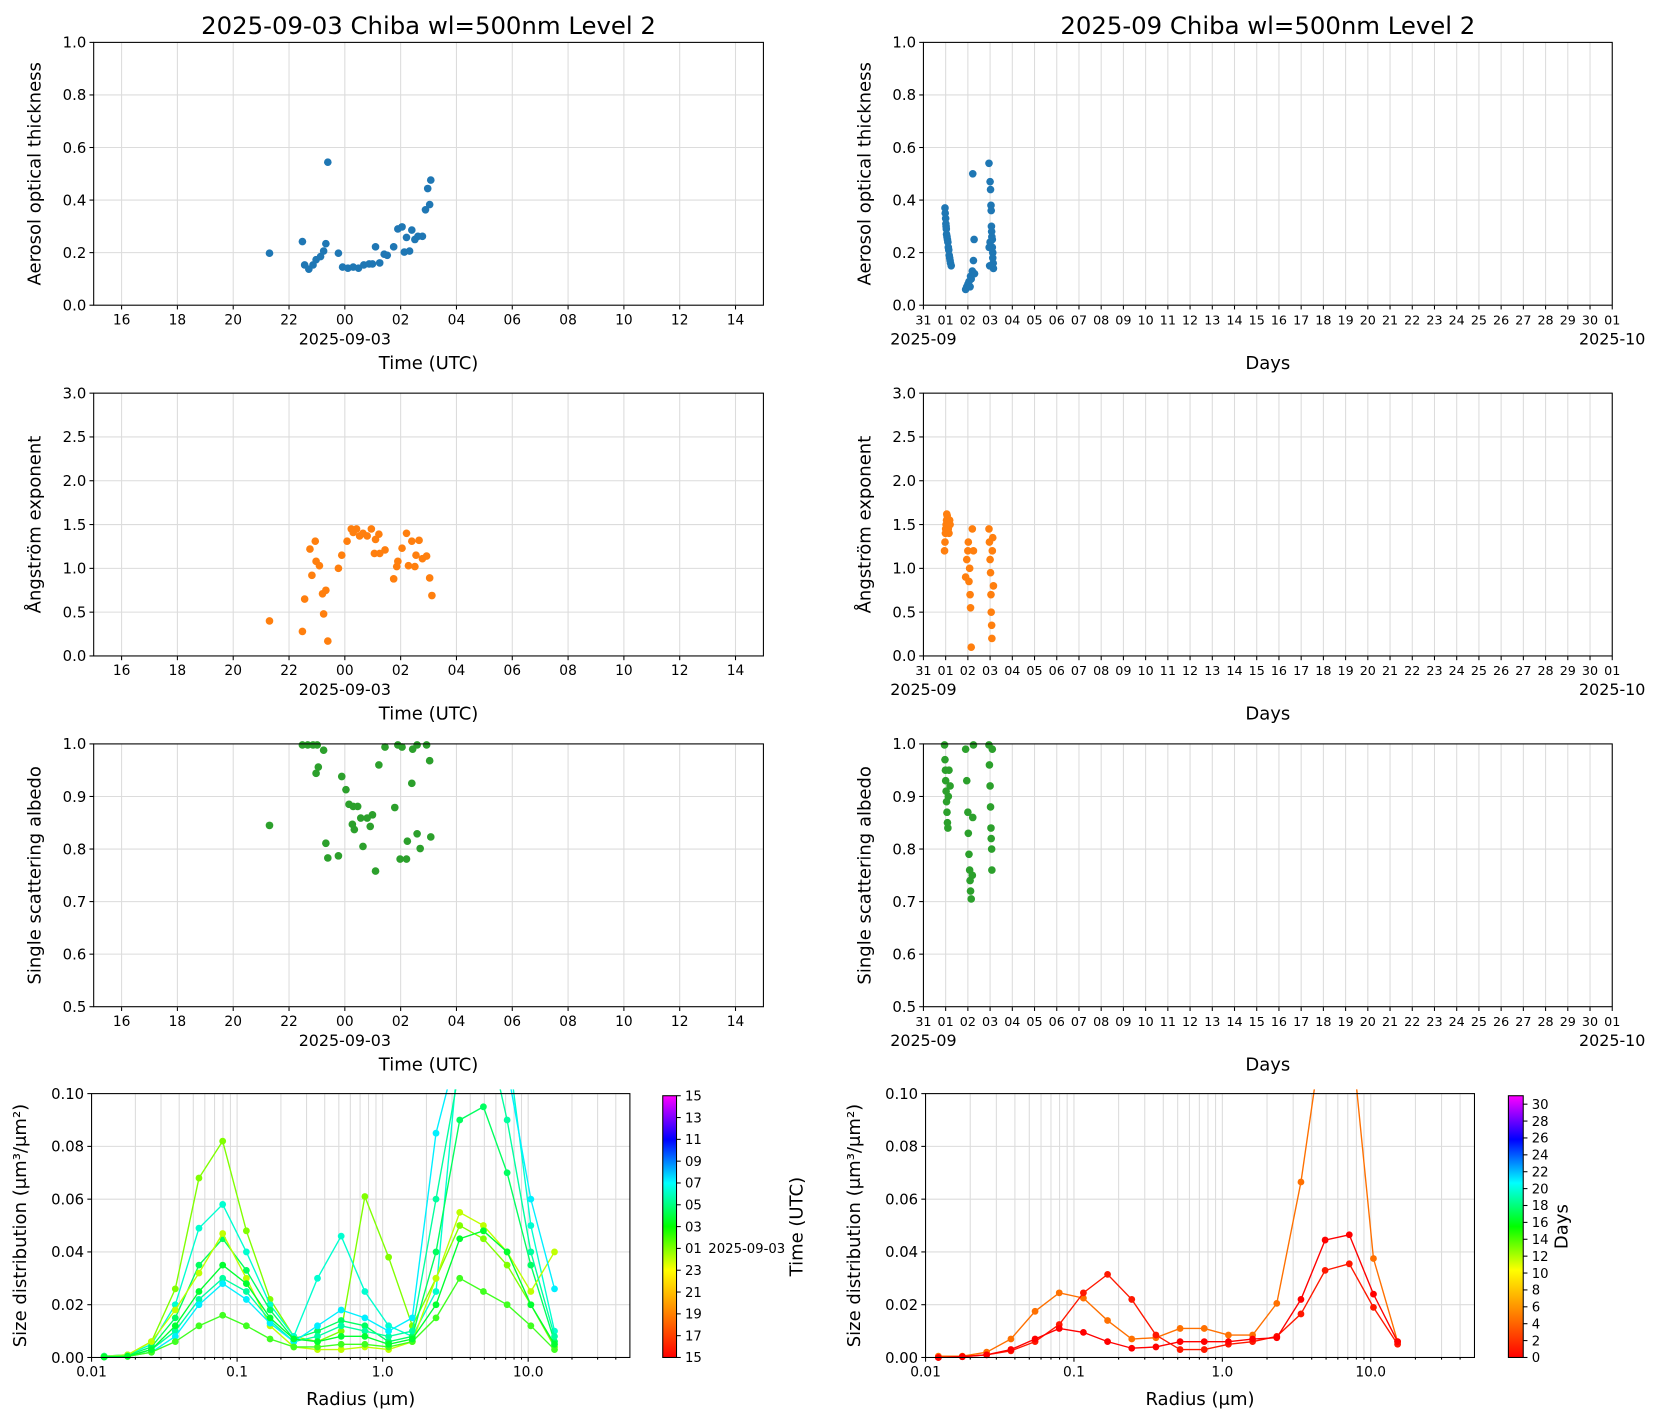 This screenshot has width=1654, height=1420. I want to click on x-axis-label: Time (UTC), so click(428, 714).